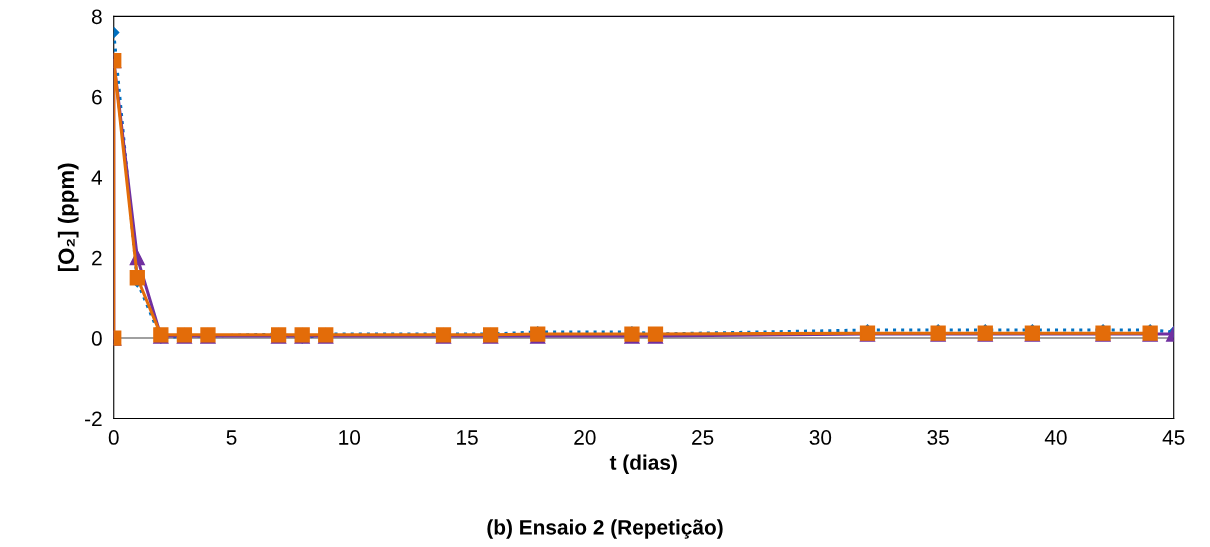  Describe the element at coordinates (97, 97) in the screenshot. I see `y-tick-label: 6` at that location.